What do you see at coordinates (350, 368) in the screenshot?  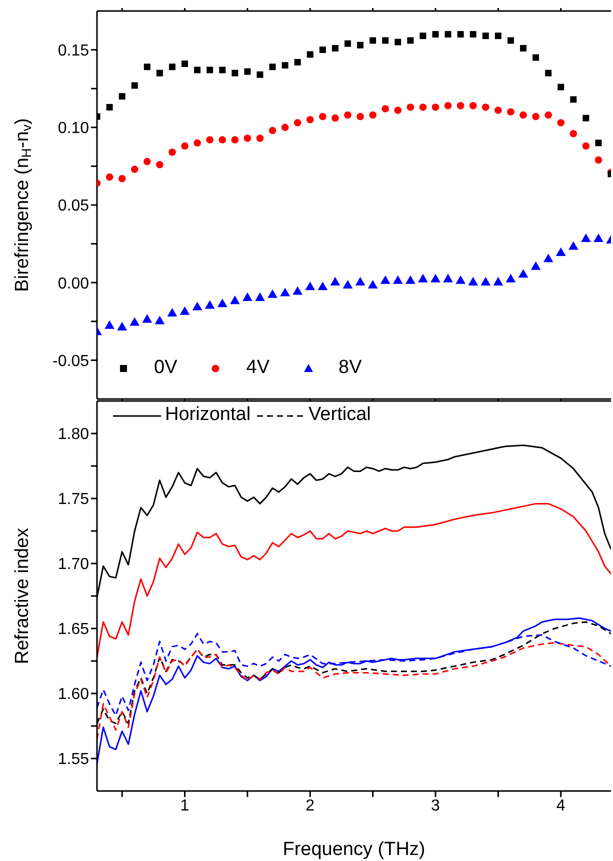 I see `legend-label: 8V` at bounding box center [350, 368].